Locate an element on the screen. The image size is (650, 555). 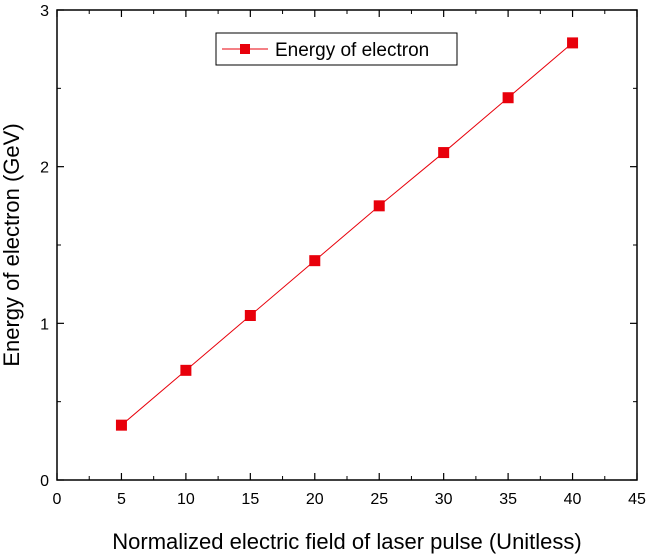
y-axis-title: Energy of electron (GeV) is located at coordinates (12, 244).